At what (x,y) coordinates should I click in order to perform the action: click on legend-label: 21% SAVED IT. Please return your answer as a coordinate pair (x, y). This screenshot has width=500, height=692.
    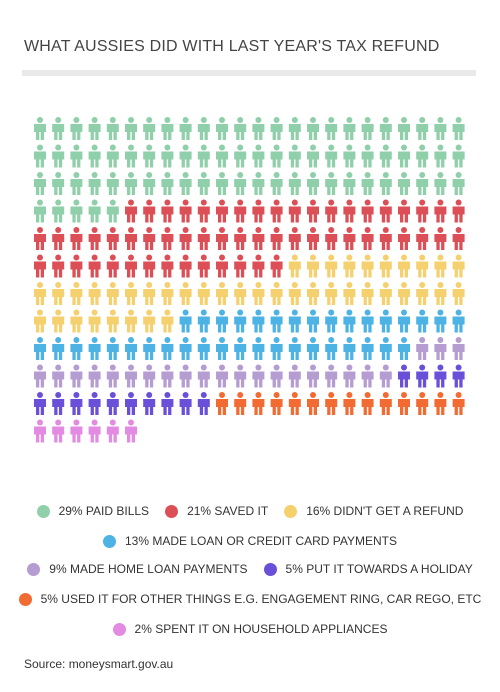
    Looking at the image, I should click on (228, 511).